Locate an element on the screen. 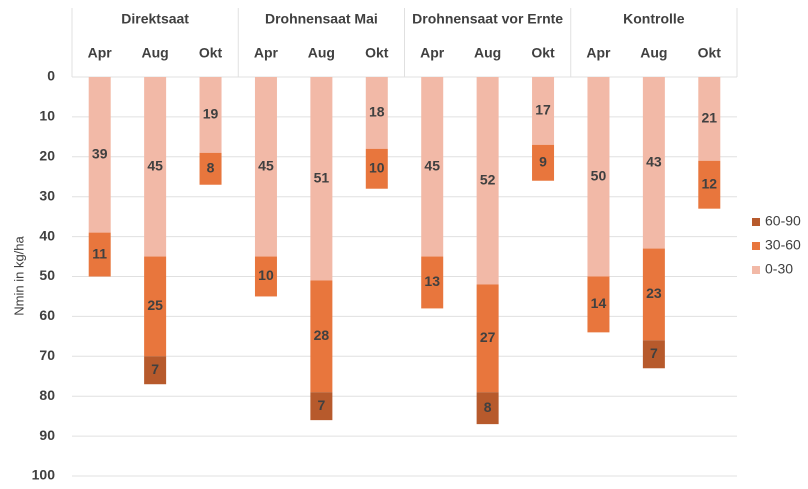  data-label: 11 is located at coordinates (99, 253).